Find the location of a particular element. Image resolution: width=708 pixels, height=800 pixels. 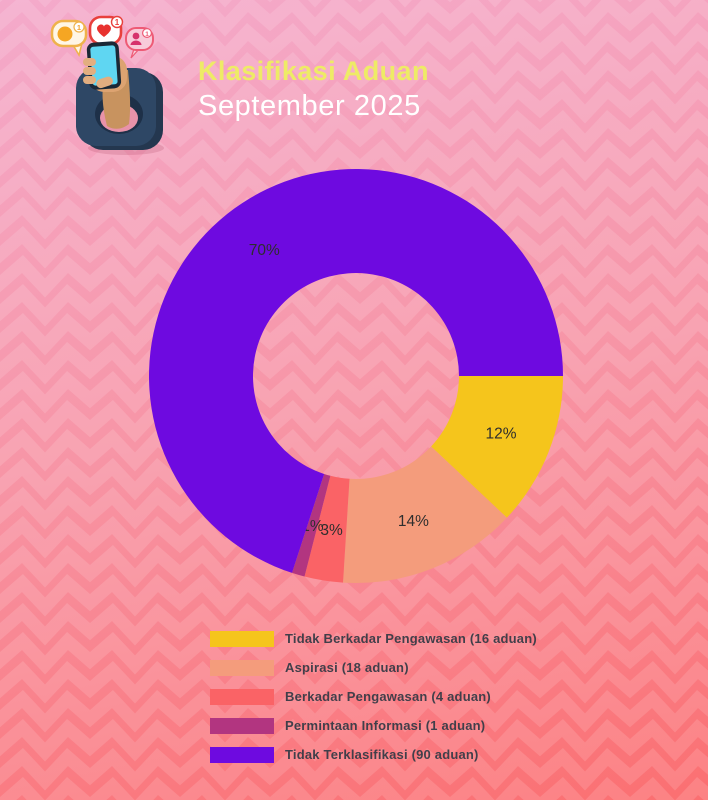

legend-item: Tidak Terklasifikasi (90 aduan) is located at coordinates (373, 754).